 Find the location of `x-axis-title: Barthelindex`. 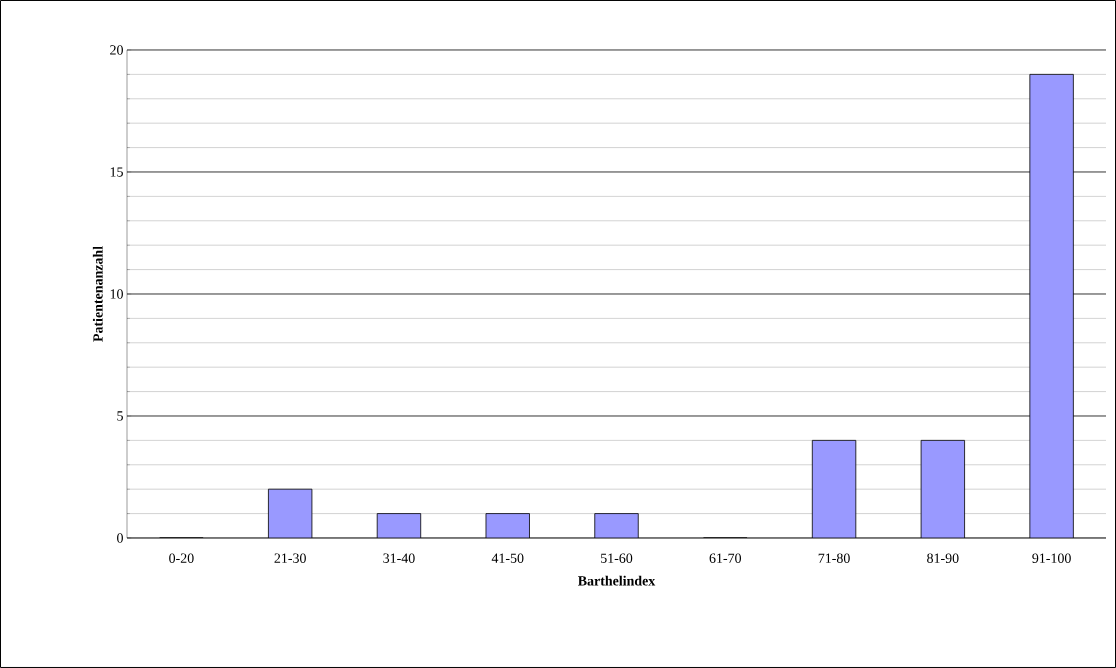

x-axis-title: Barthelindex is located at coordinates (617, 580).